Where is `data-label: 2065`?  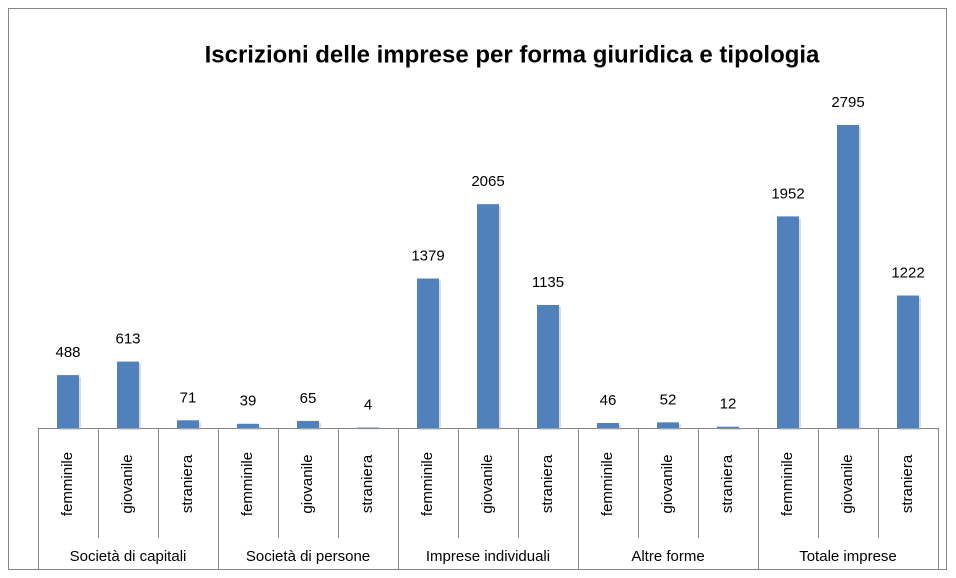
data-label: 2065 is located at coordinates (487, 181).